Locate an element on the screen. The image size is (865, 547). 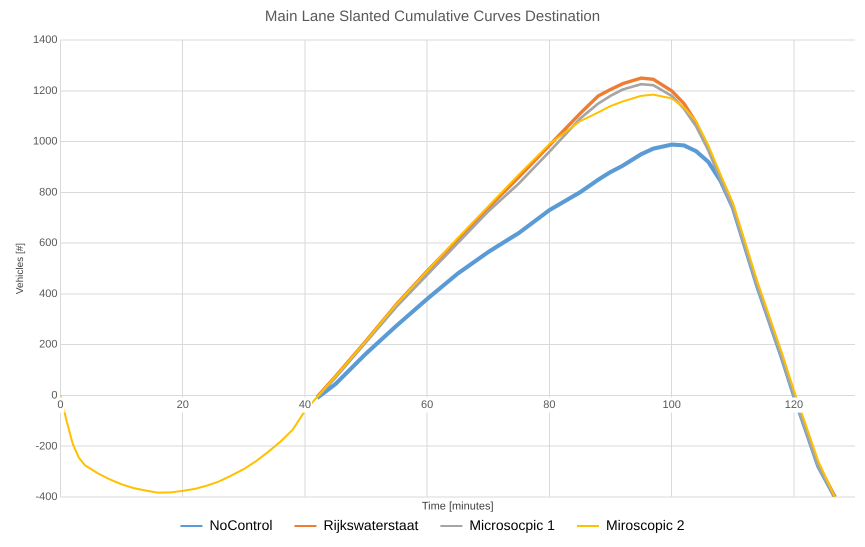
x-tick-label: 100 is located at coordinates (671, 405).